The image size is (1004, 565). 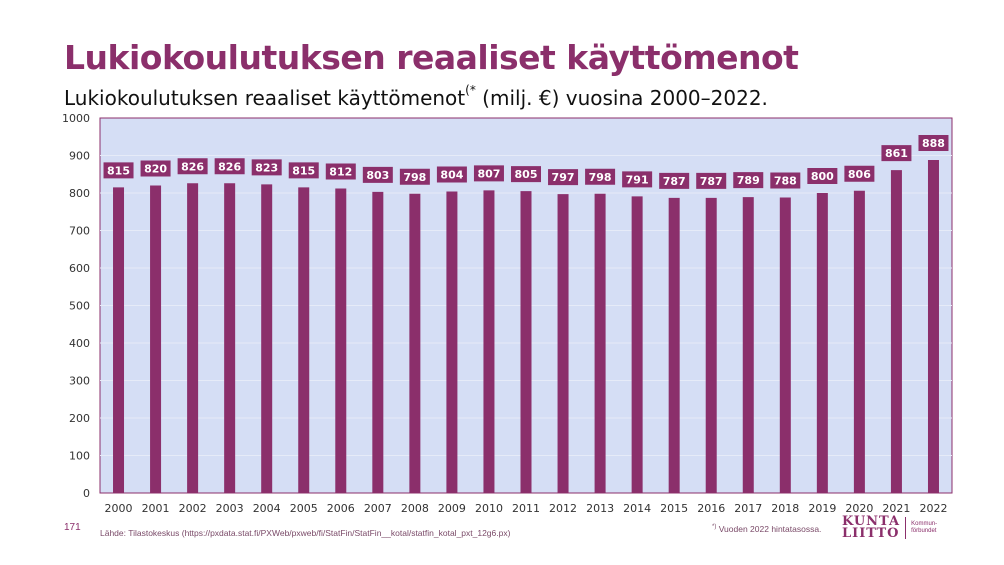 I want to click on data-label: 804, so click(x=451, y=175).